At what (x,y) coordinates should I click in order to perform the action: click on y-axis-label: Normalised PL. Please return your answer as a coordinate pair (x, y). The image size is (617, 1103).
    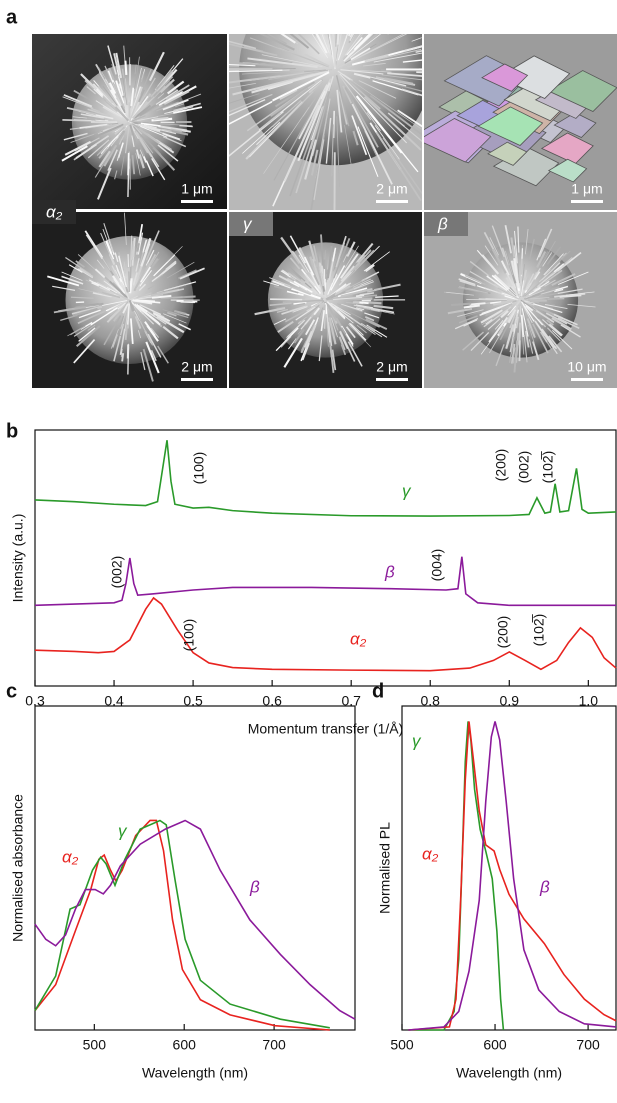
    Looking at the image, I should click on (385, 868).